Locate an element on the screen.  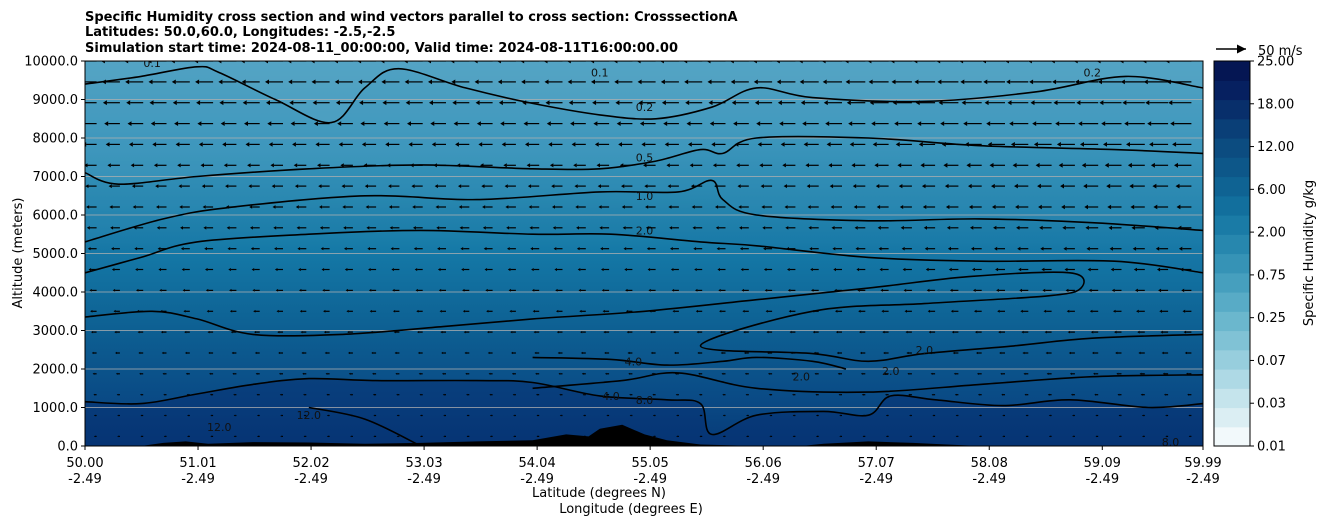
contour-label: 0.1 is located at coordinates (152, 63).